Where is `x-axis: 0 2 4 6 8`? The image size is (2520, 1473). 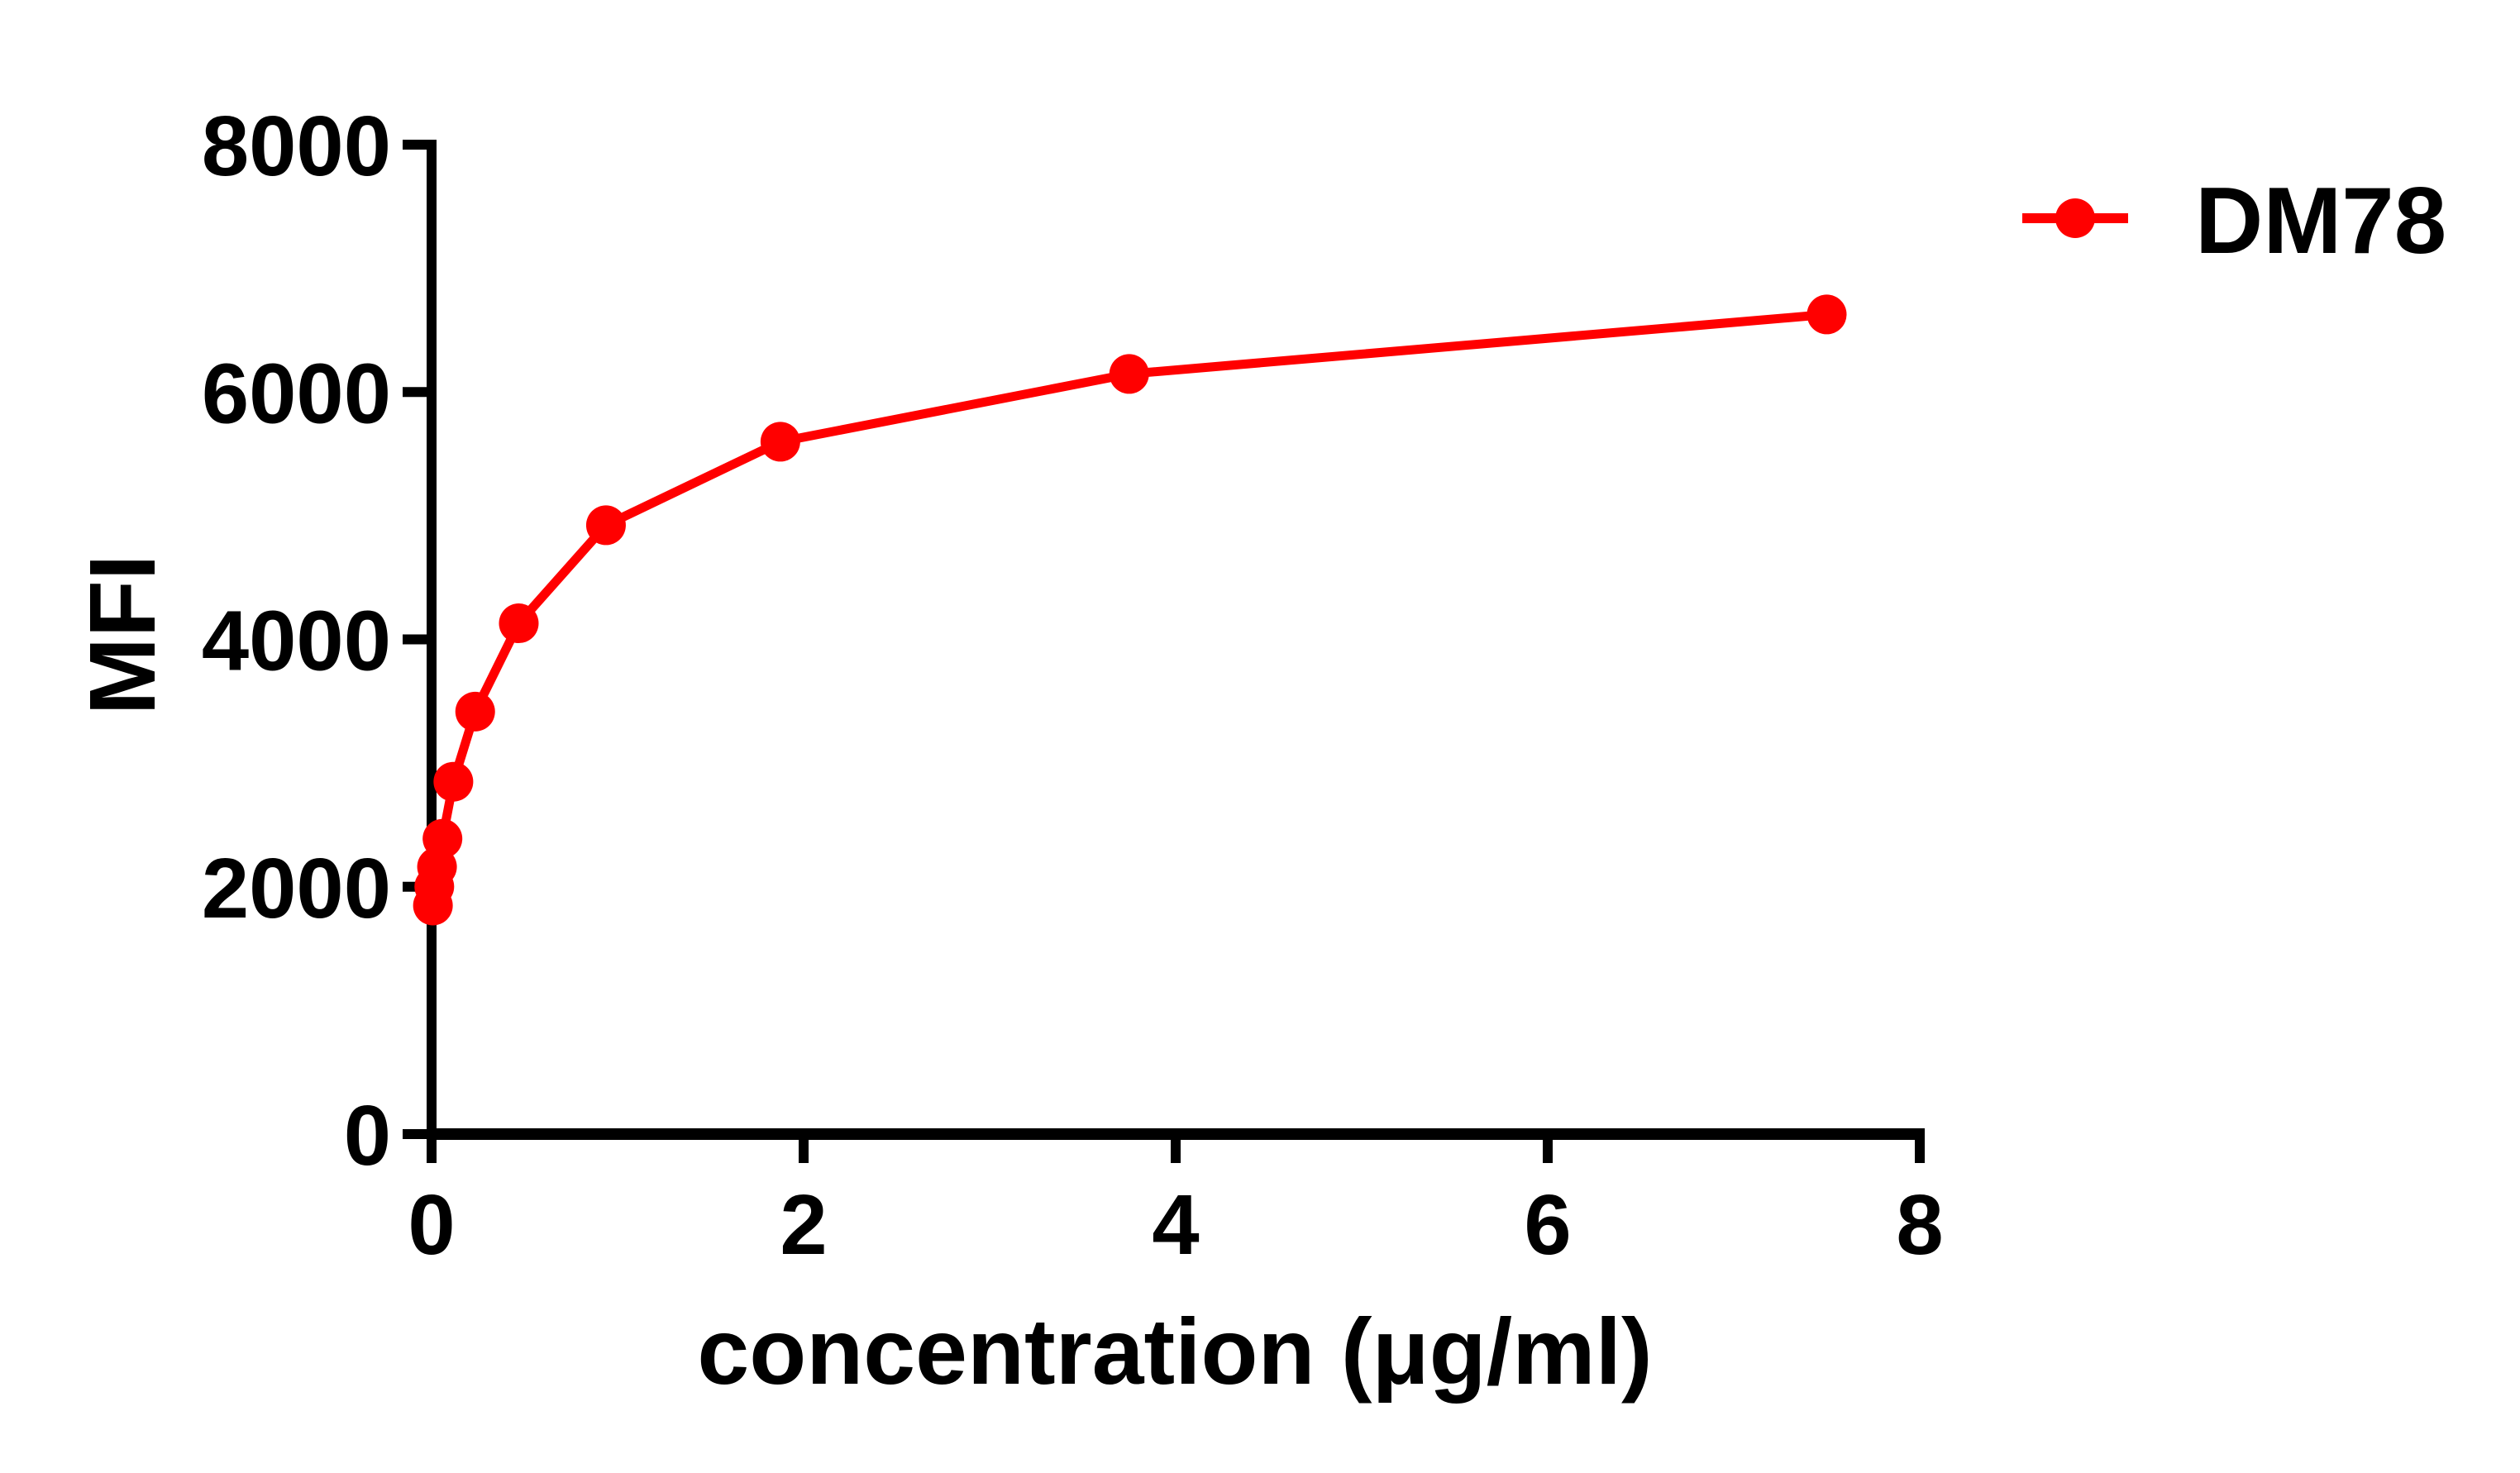 x-axis: 0 2 4 6 8 is located at coordinates (1176, 1200).